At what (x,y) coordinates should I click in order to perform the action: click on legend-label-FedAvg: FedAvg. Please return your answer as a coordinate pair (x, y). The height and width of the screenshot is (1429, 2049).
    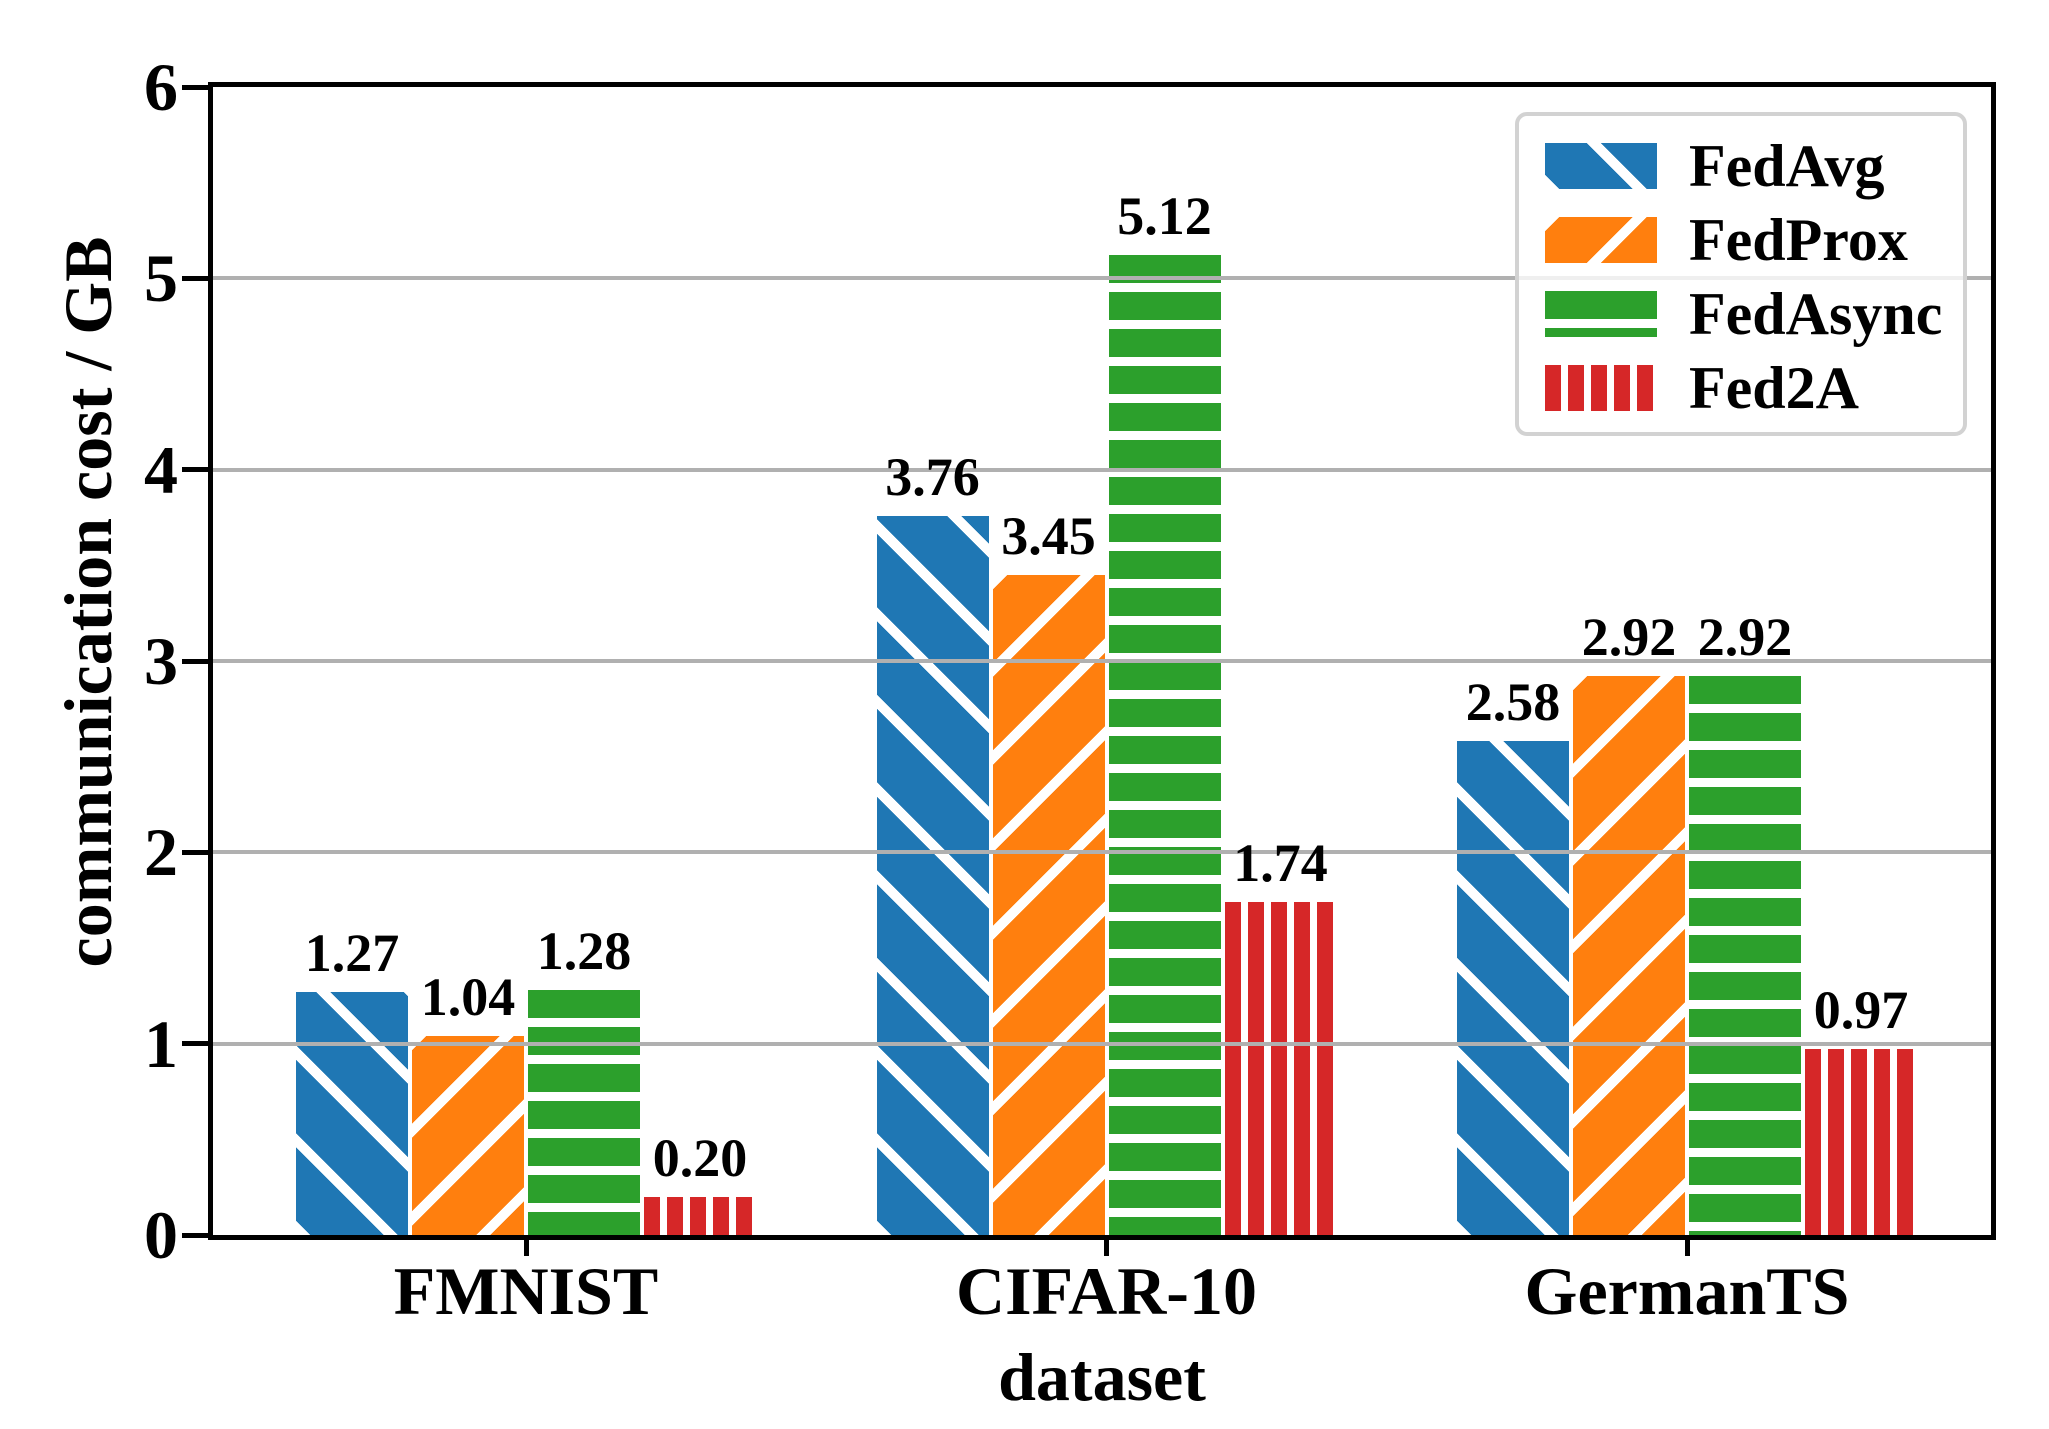
    Looking at the image, I should click on (1787, 165).